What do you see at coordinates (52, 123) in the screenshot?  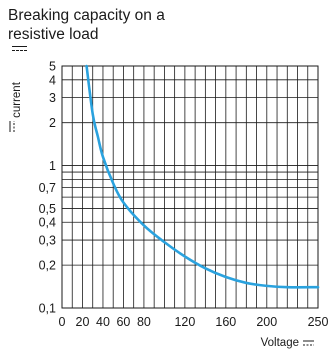 I see `y-tick-label: 2` at bounding box center [52, 123].